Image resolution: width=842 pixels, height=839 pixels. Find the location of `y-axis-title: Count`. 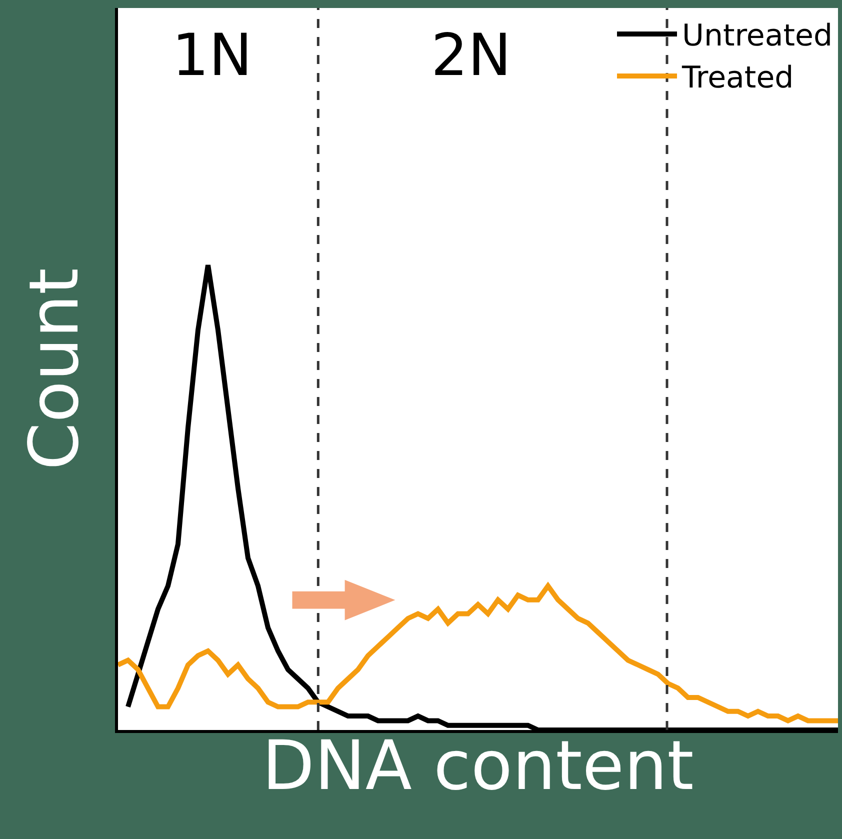

y-axis-title: Count is located at coordinates (55, 369).